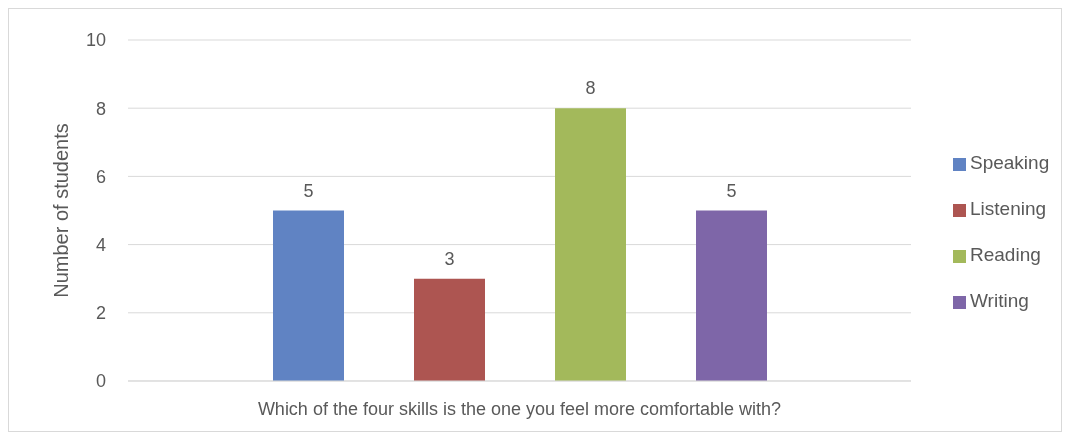  What do you see at coordinates (449, 258) in the screenshot?
I see `data-label: 3` at bounding box center [449, 258].